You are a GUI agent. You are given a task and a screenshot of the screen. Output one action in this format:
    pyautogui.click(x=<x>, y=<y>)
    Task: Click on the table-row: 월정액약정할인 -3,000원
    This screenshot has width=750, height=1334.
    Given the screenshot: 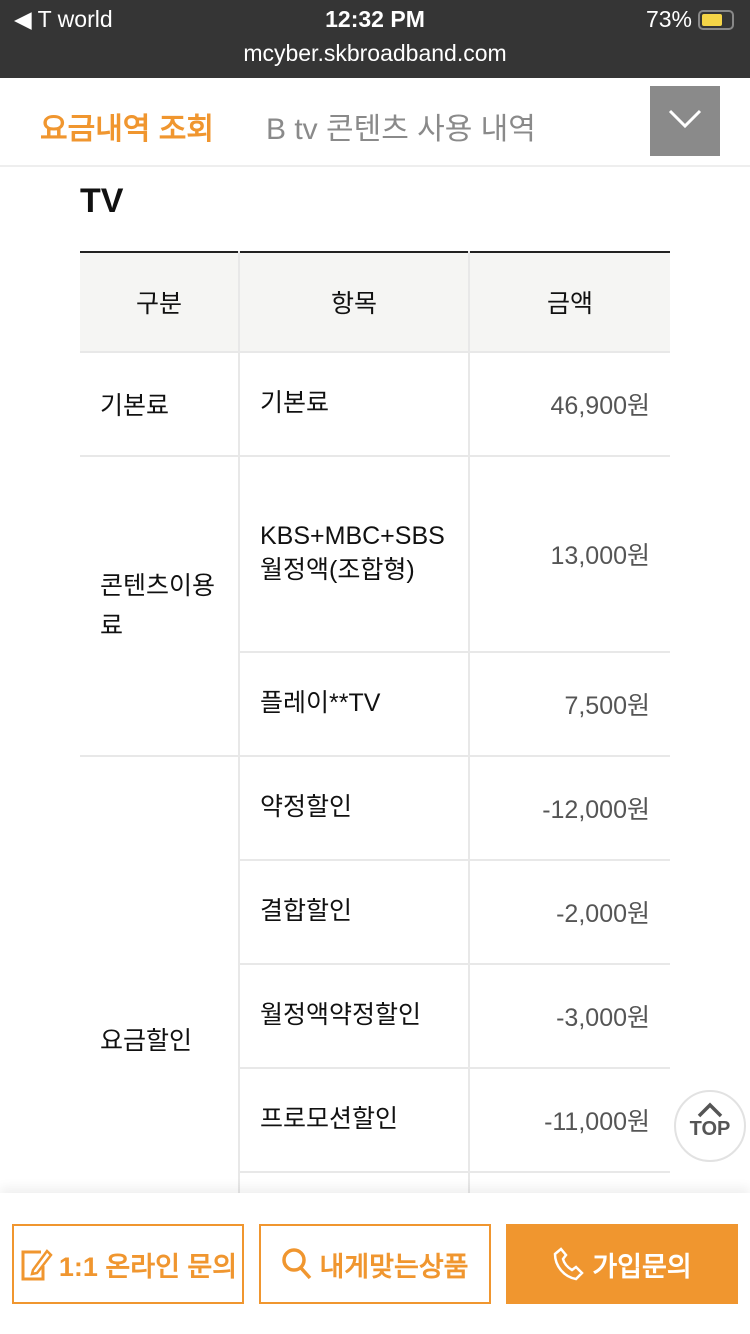 What is the action you would take?
    pyautogui.click(x=375, y=1016)
    